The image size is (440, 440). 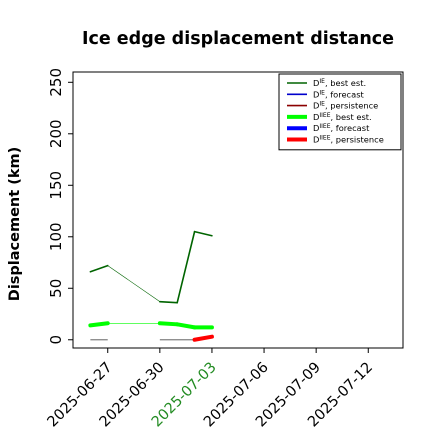 What do you see at coordinates (56, 133) in the screenshot?
I see `y-tick-label: 200` at bounding box center [56, 133].